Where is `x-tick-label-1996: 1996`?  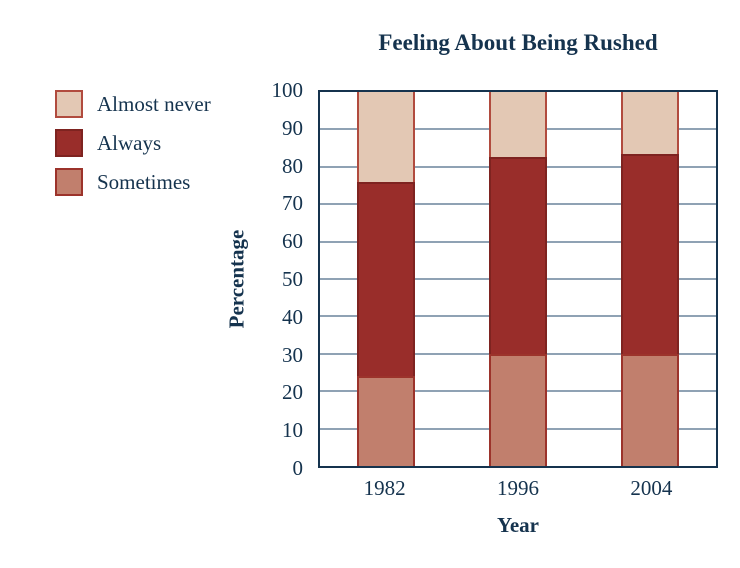
x-tick-label-1996: 1996 is located at coordinates (518, 488).